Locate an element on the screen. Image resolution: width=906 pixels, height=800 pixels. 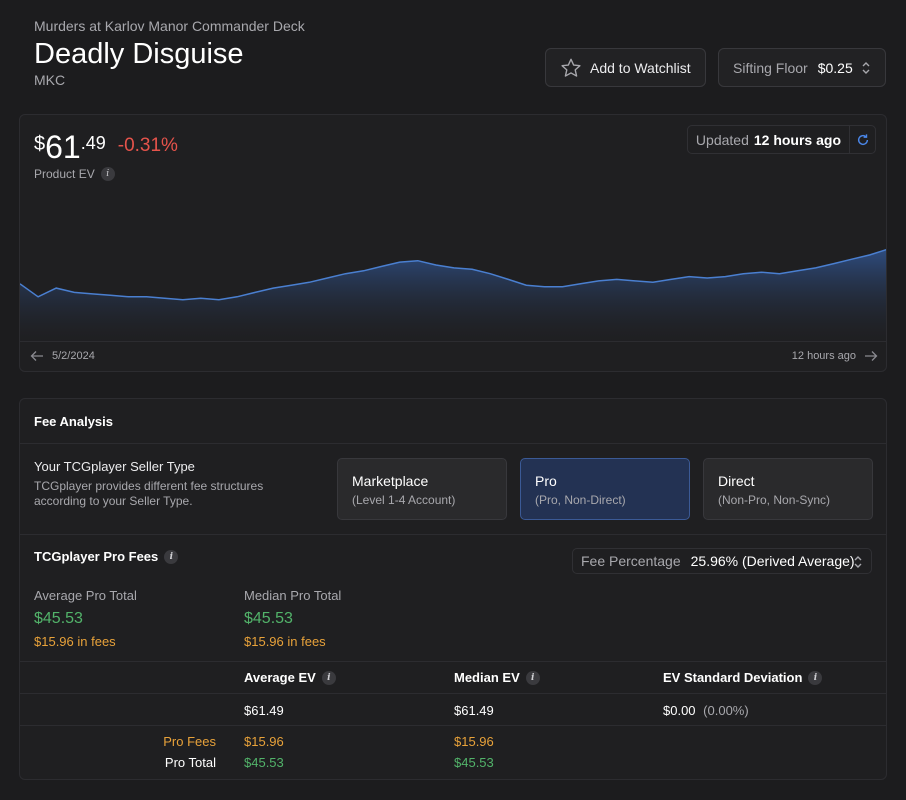
watchlist-label: Add to Watchlist is located at coordinates (640, 67).